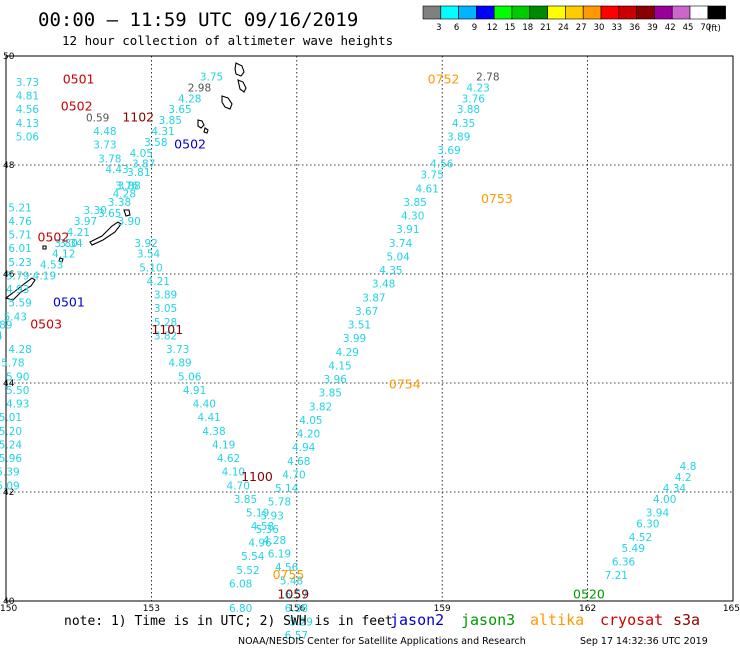  I want to click on wave-height-value: 3.38, so click(119, 203).